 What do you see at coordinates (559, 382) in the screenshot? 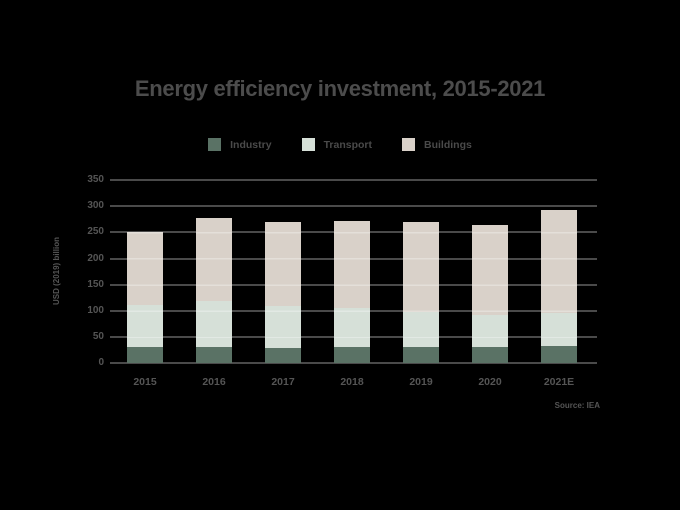
I see `x-tick-label: 2021E` at bounding box center [559, 382].